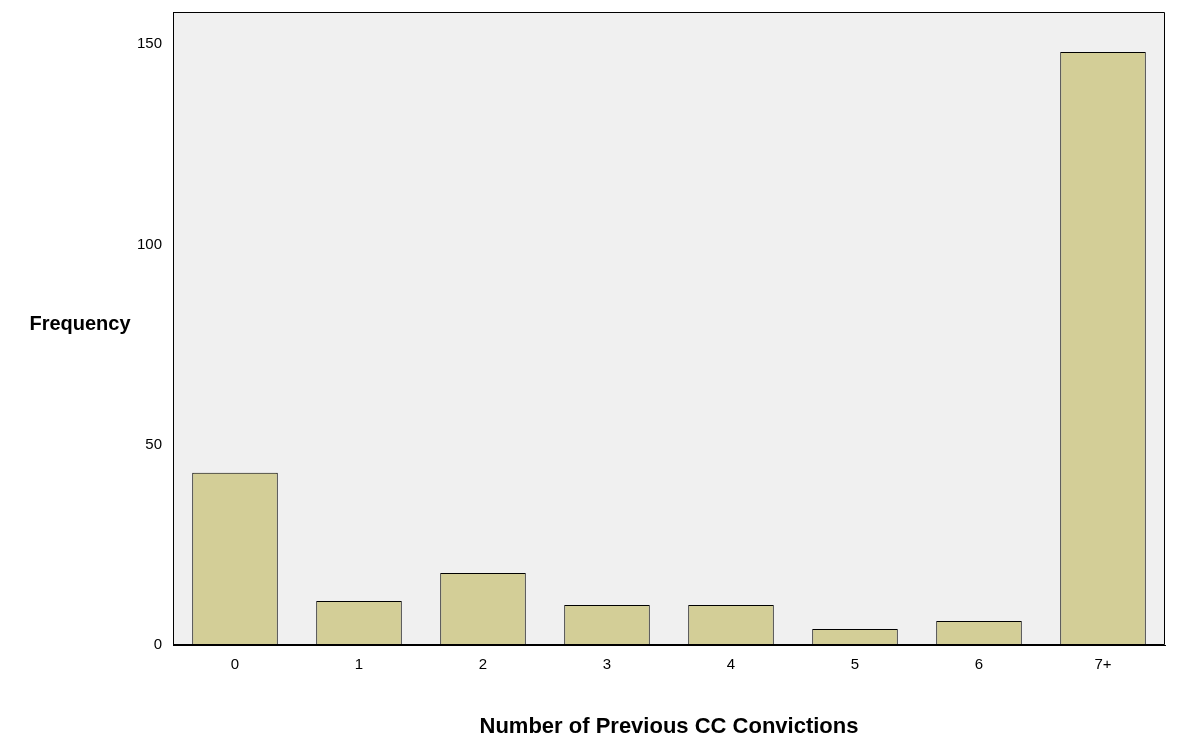 The image size is (1180, 745). Describe the element at coordinates (607, 664) in the screenshot. I see `x-tick-label: 3` at that location.